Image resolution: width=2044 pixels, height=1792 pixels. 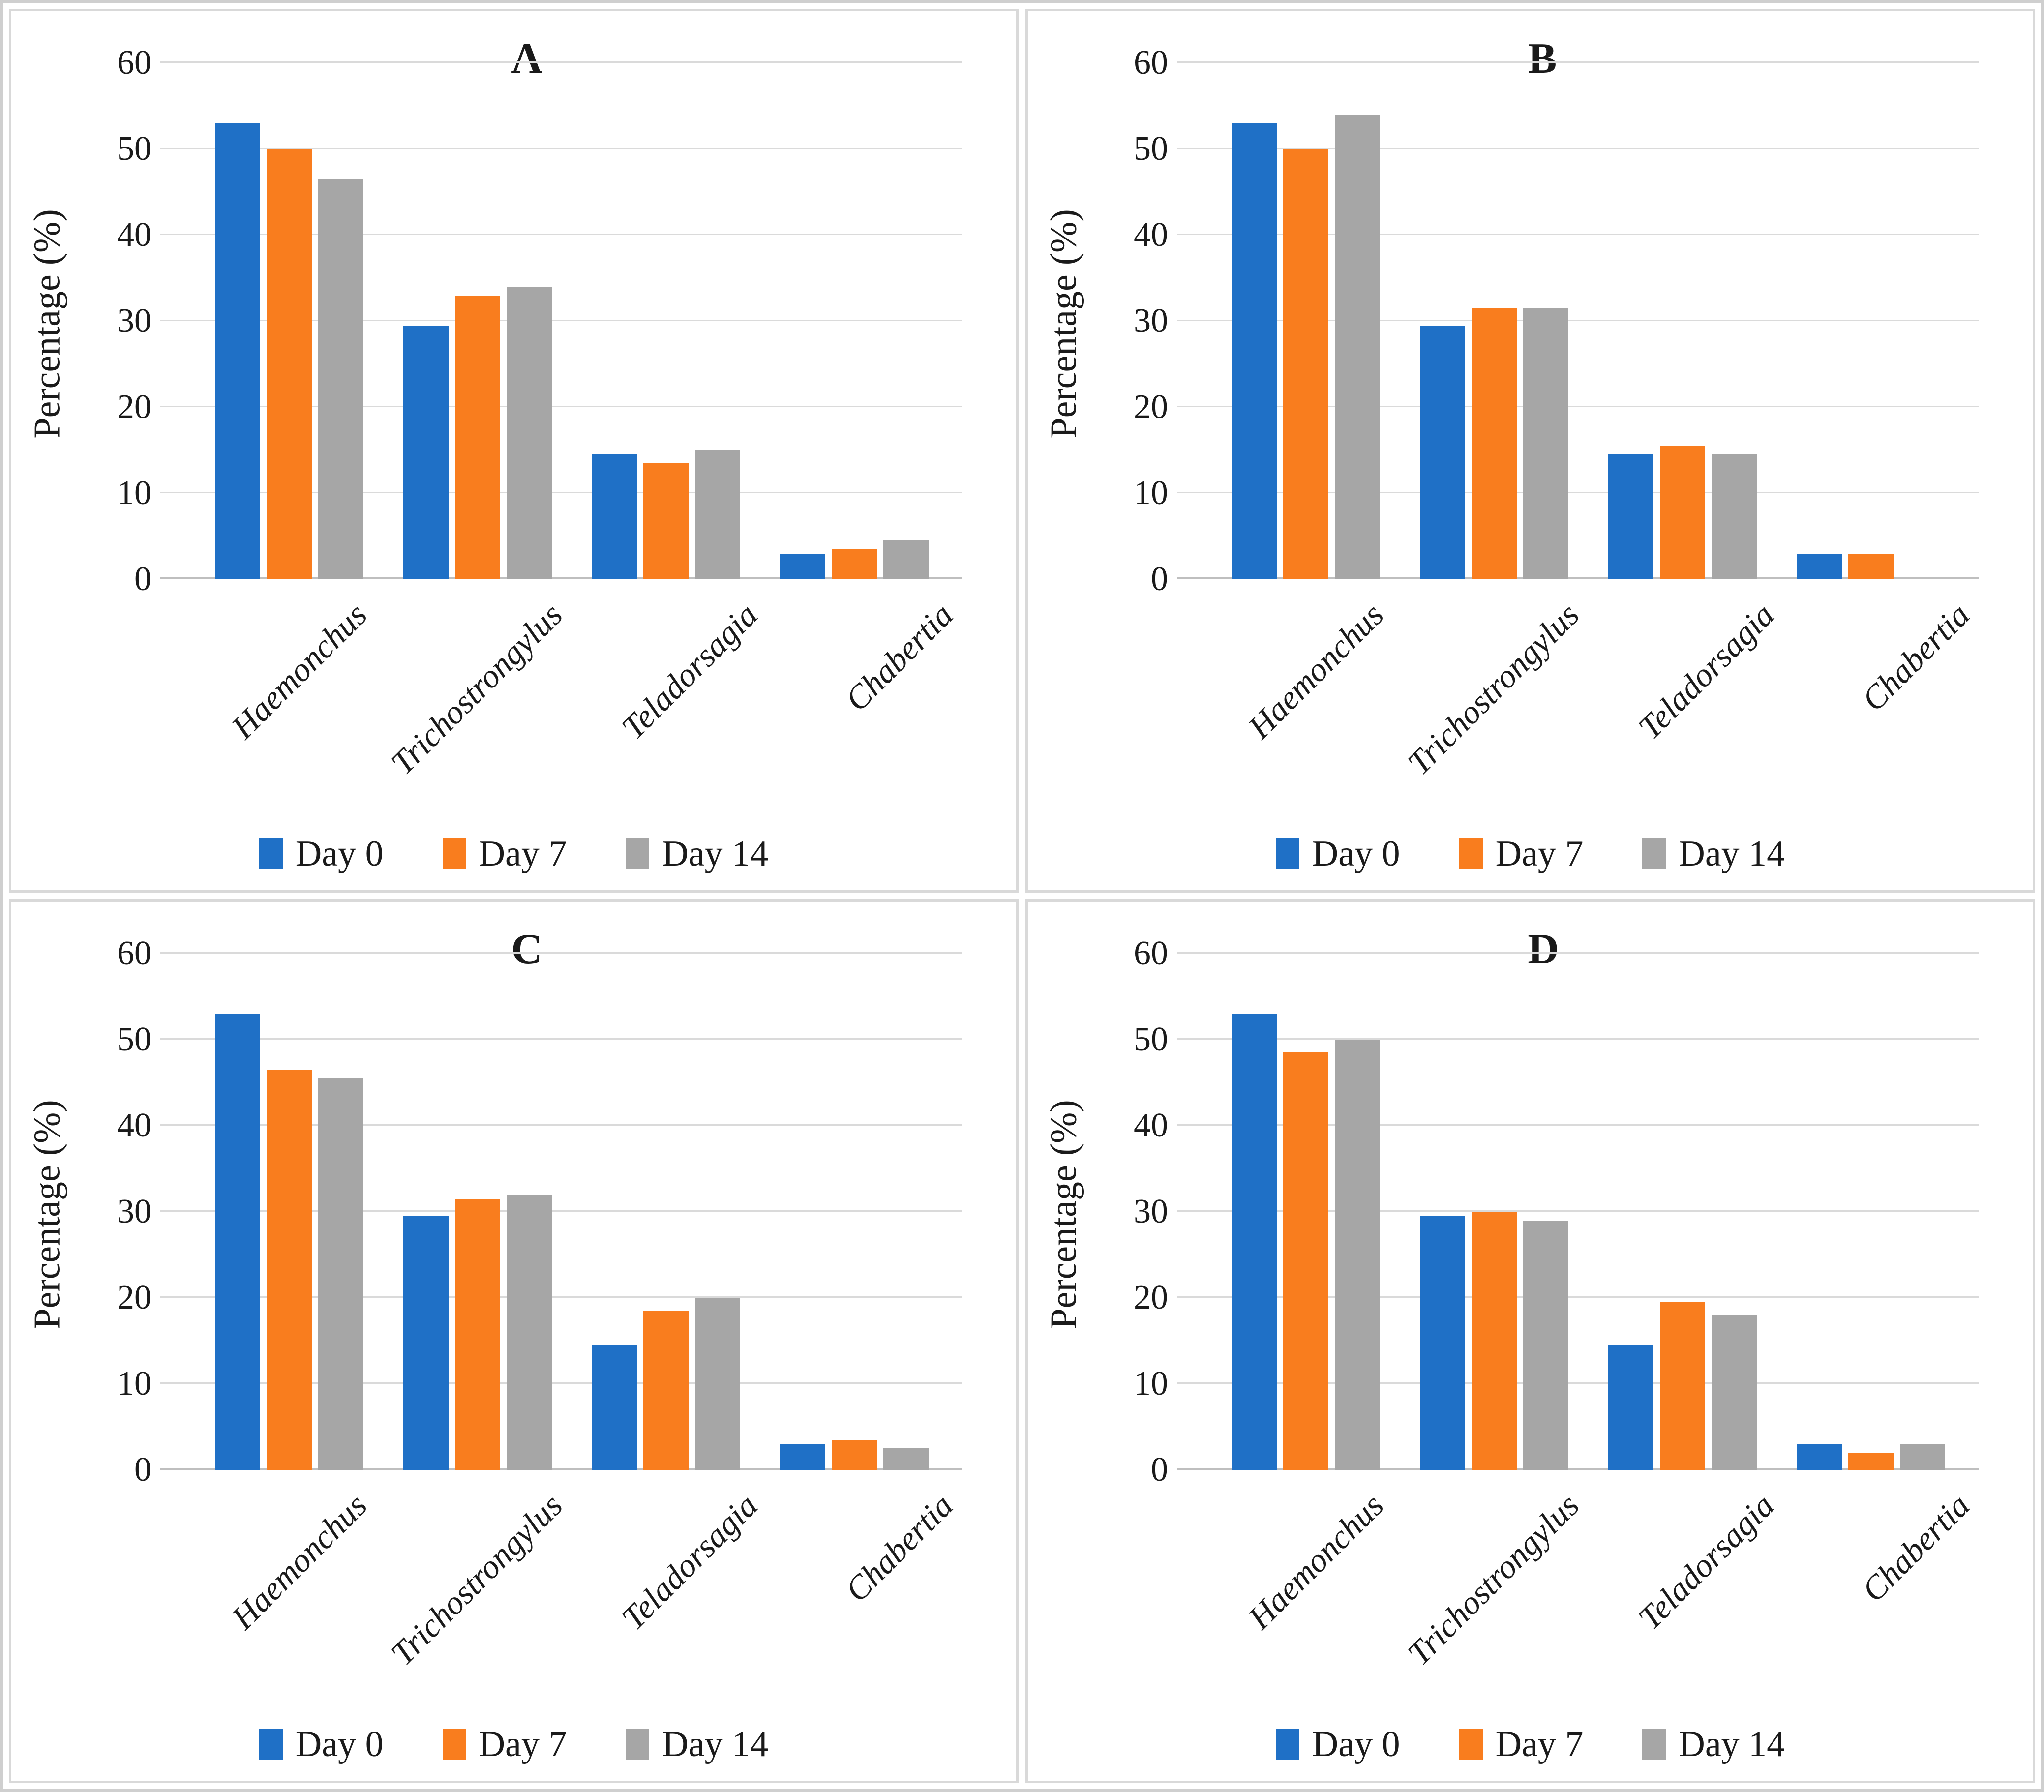 What do you see at coordinates (527, 59) in the screenshot?
I see `chart-title-letter: A` at bounding box center [527, 59].